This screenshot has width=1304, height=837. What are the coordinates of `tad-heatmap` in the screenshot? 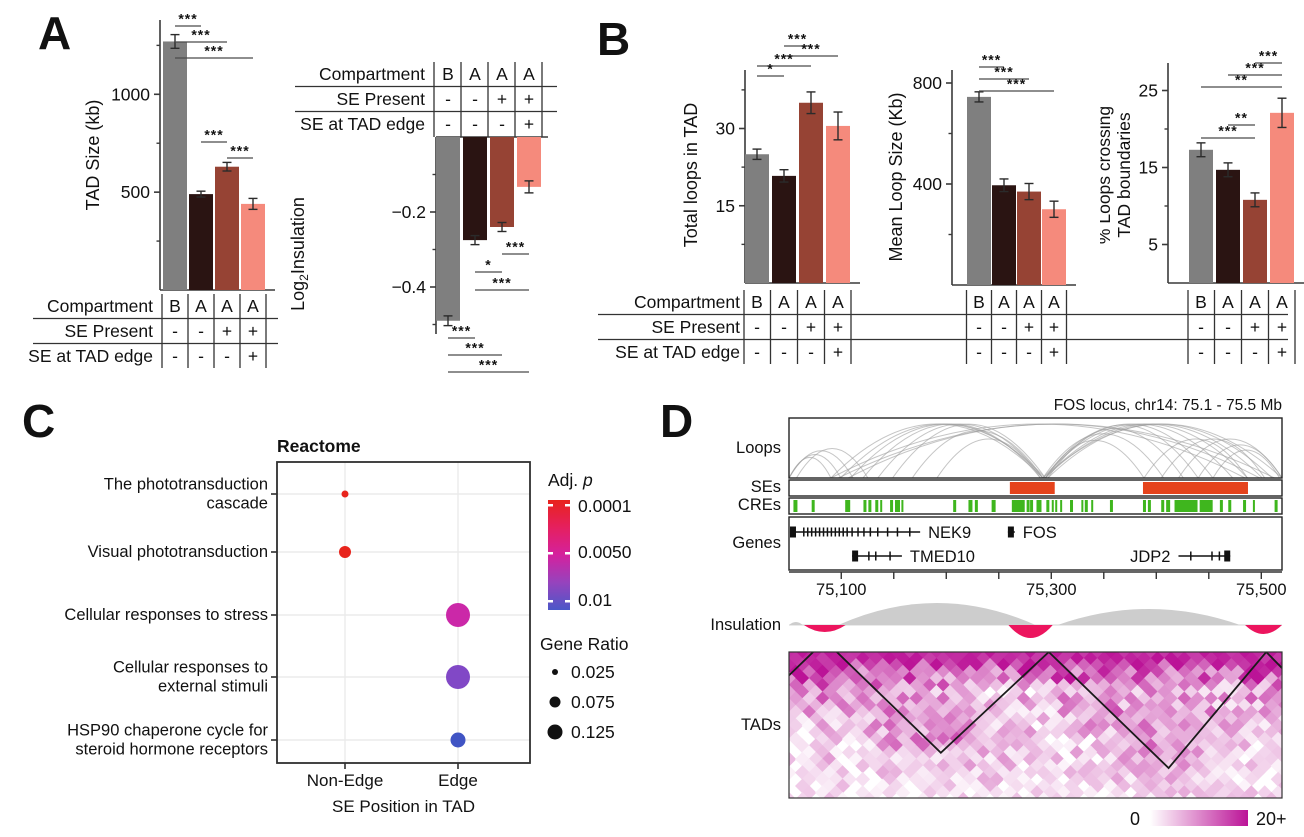 It's located at (1035, 725).